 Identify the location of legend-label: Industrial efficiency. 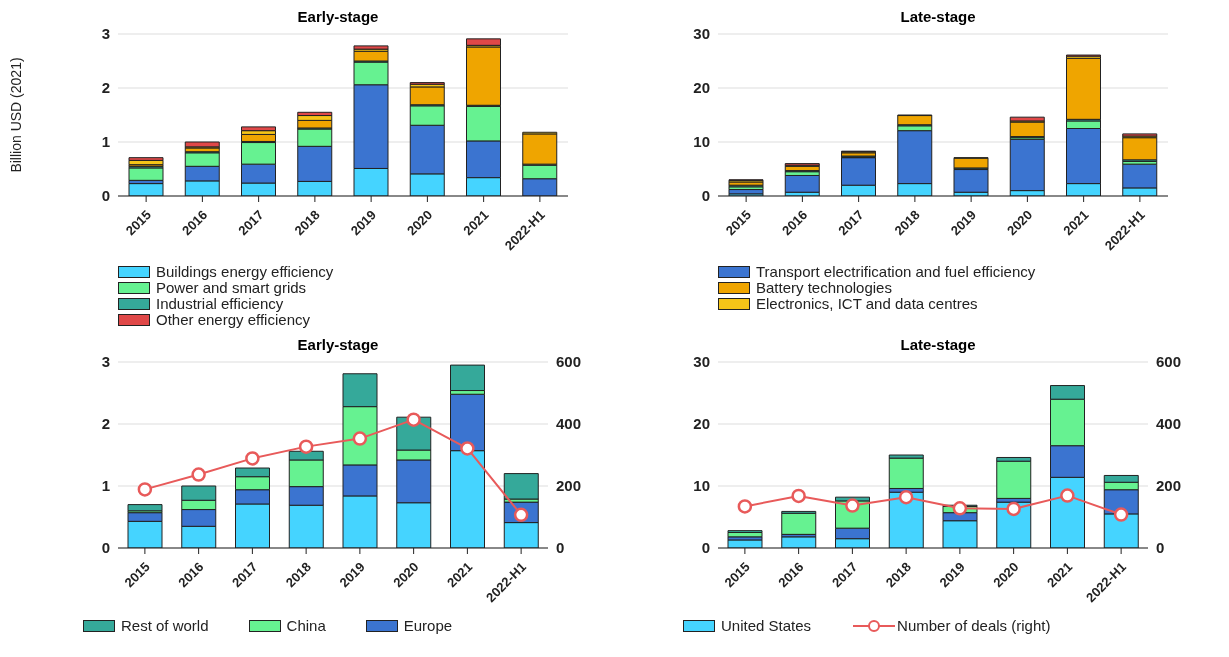
(220, 303).